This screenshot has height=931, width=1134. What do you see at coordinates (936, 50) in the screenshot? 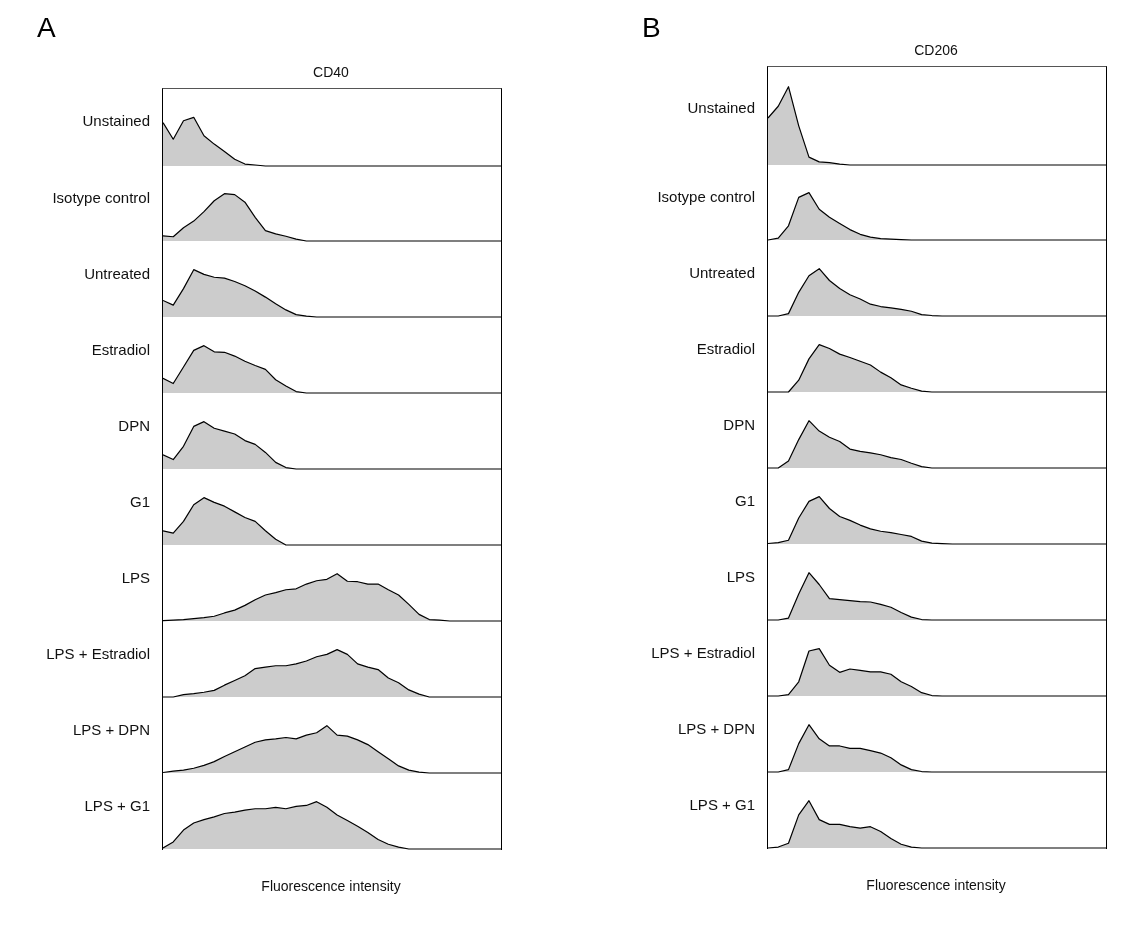
I see `chart-title: CD206` at bounding box center [936, 50].